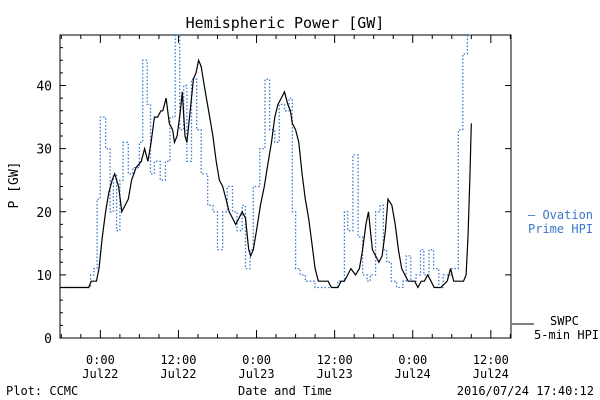 The width and height of the screenshot is (600, 400). I want to click on footer-credit: Plot: CCMC, so click(42, 391).